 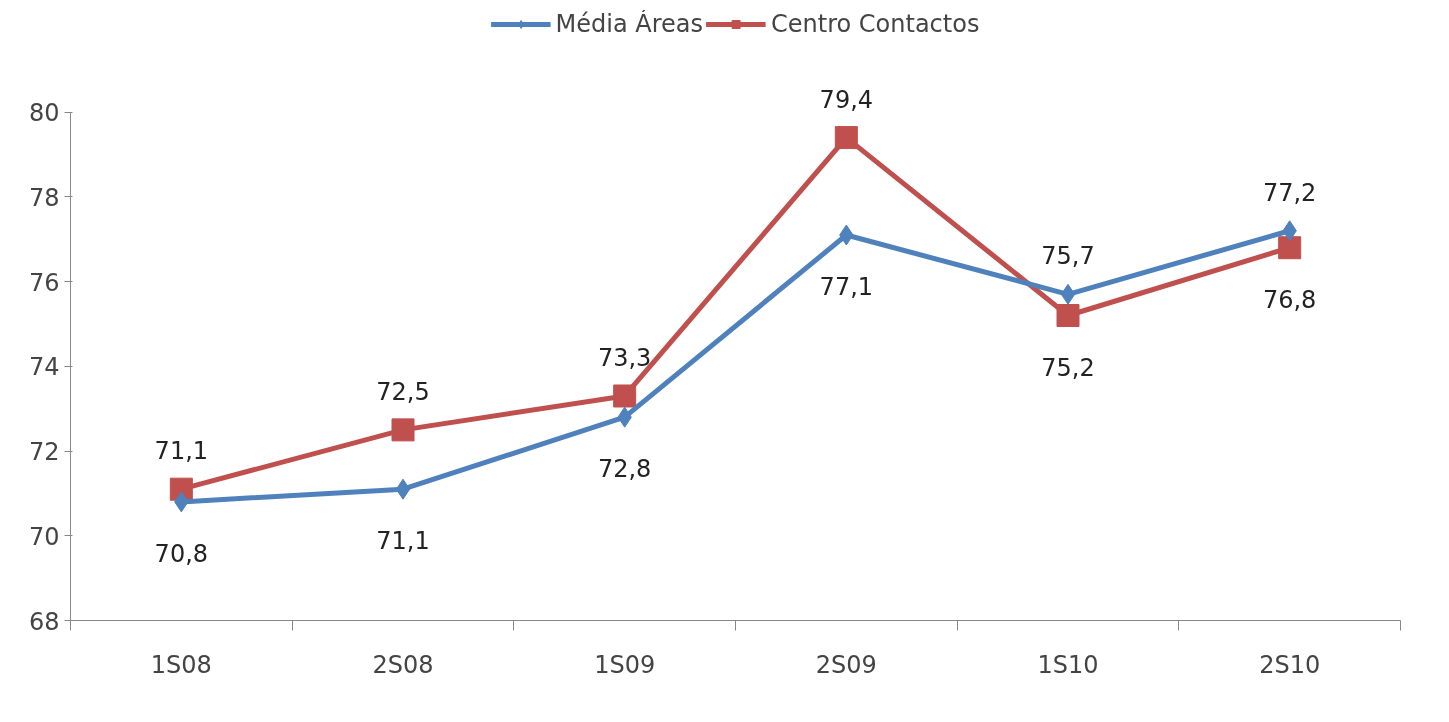 What do you see at coordinates (1290, 664) in the screenshot?
I see `x-tick-label: 2S10` at bounding box center [1290, 664].